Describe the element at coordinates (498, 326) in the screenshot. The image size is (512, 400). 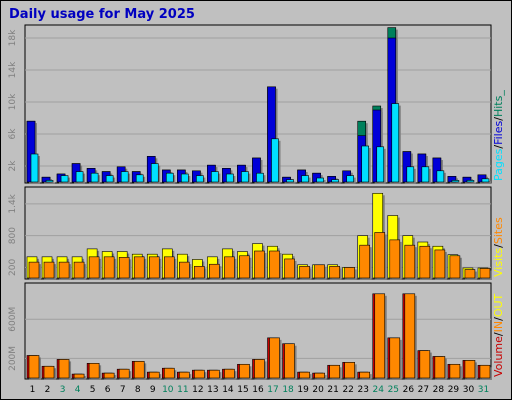
I see `legend-entry: IN` at that location.